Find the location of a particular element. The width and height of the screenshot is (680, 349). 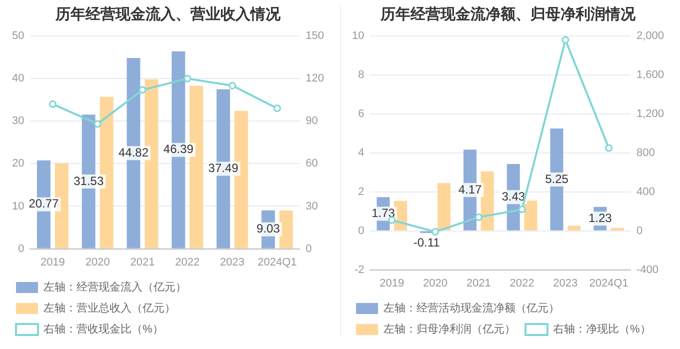

y2-tick-label: 2,000 is located at coordinates (650, 36).